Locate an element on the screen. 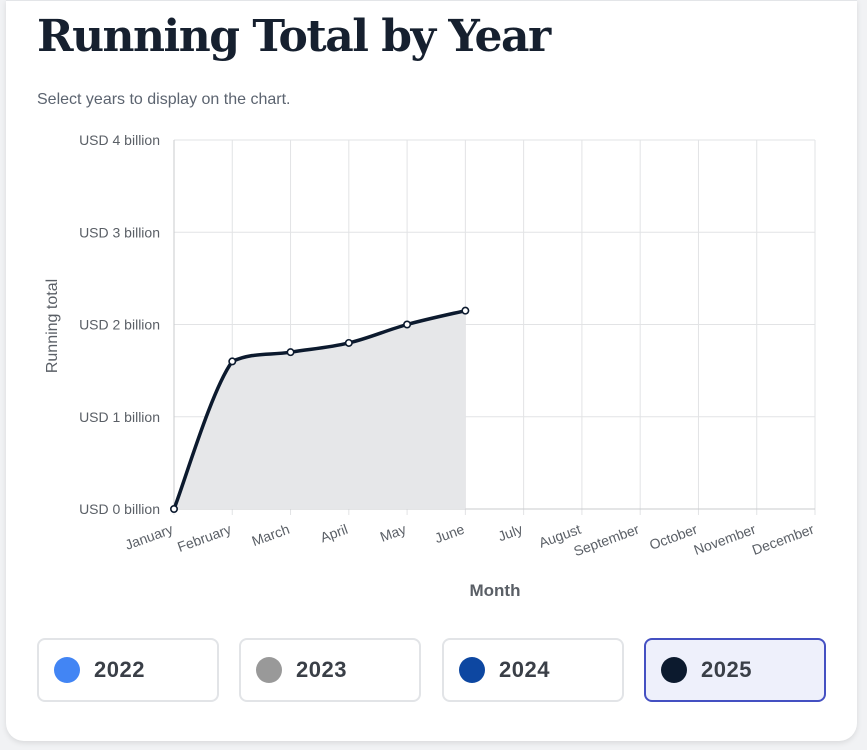 Image resolution: width=867 pixels, height=750 pixels. legend-button-2023: 2023 is located at coordinates (330, 670).